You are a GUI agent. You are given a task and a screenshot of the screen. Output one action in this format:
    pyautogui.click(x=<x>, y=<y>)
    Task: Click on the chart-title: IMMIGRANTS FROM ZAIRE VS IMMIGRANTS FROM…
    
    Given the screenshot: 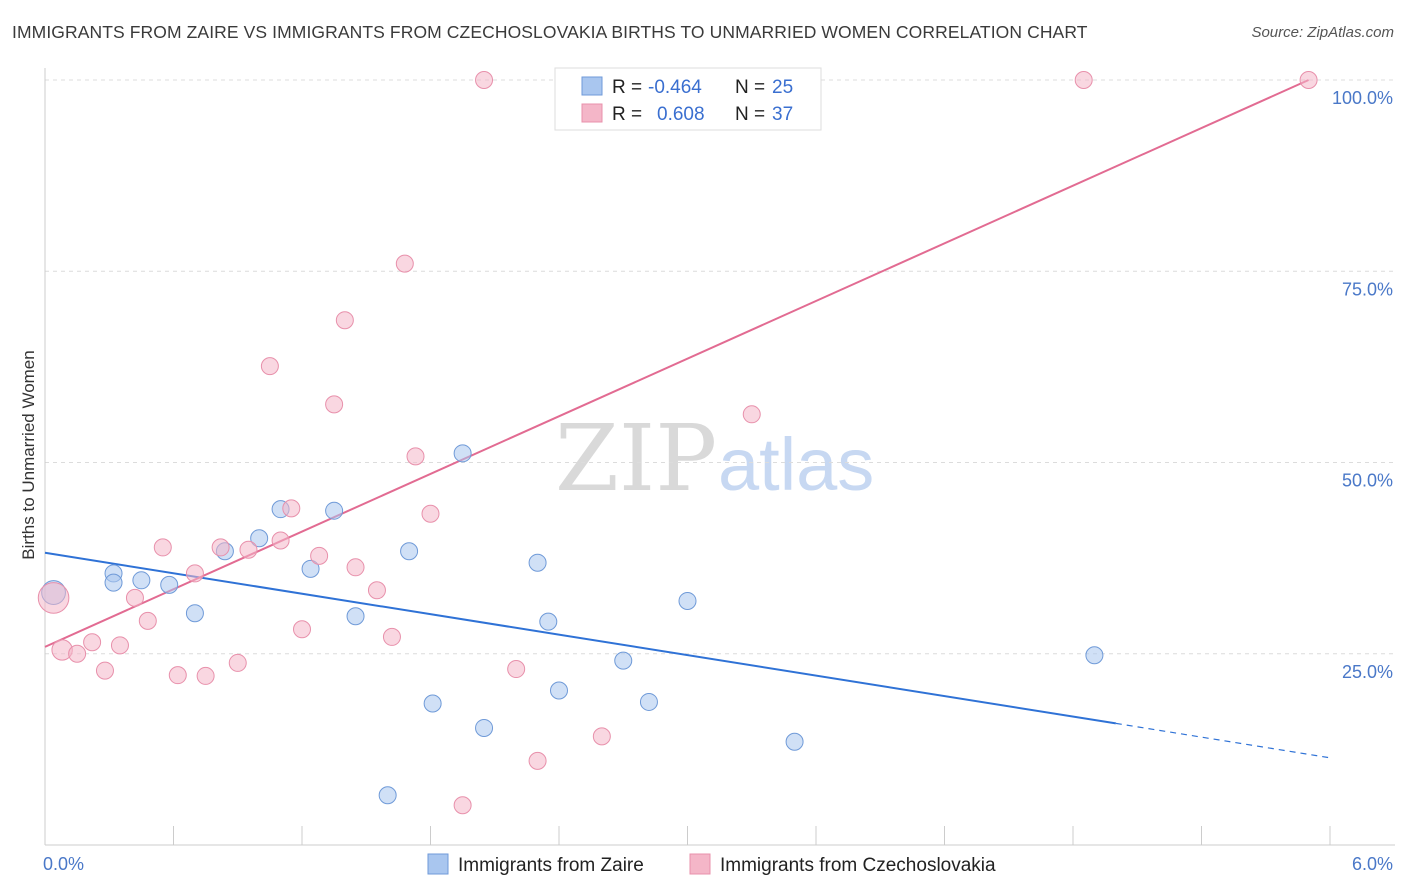 What is the action you would take?
    pyautogui.click(x=550, y=32)
    